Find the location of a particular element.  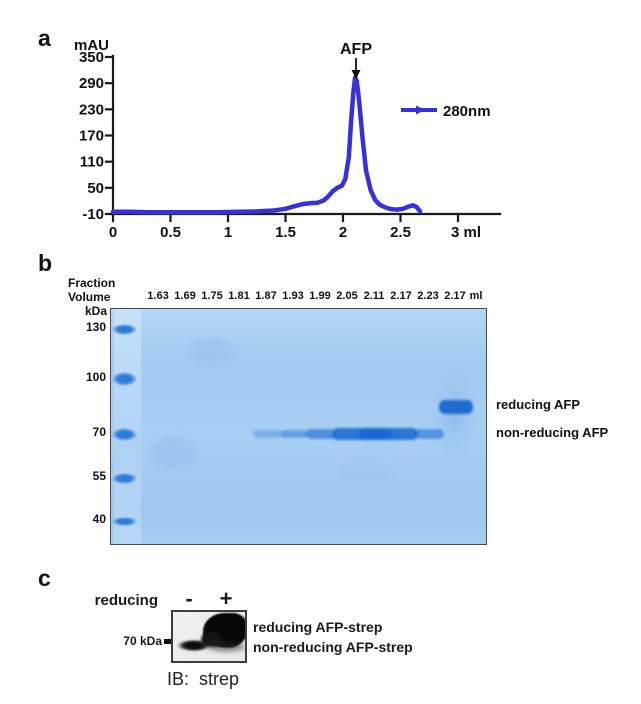

panel-b-label: b is located at coordinates (45, 263).